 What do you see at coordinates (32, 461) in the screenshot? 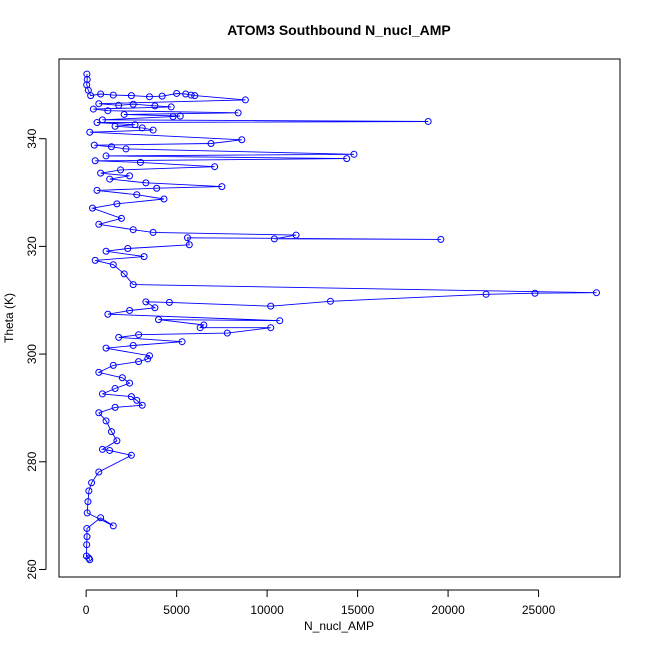
I see `y-tick-label: 280` at bounding box center [32, 461].